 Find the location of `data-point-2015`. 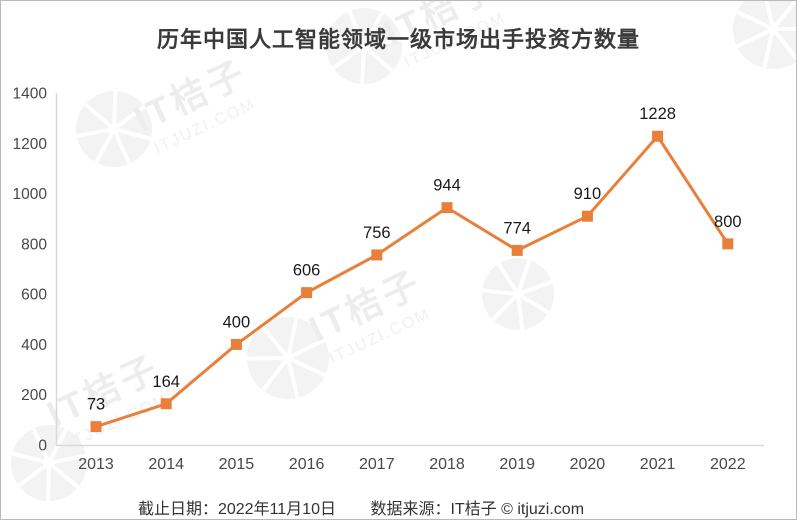

data-point-2015 is located at coordinates (236, 344).